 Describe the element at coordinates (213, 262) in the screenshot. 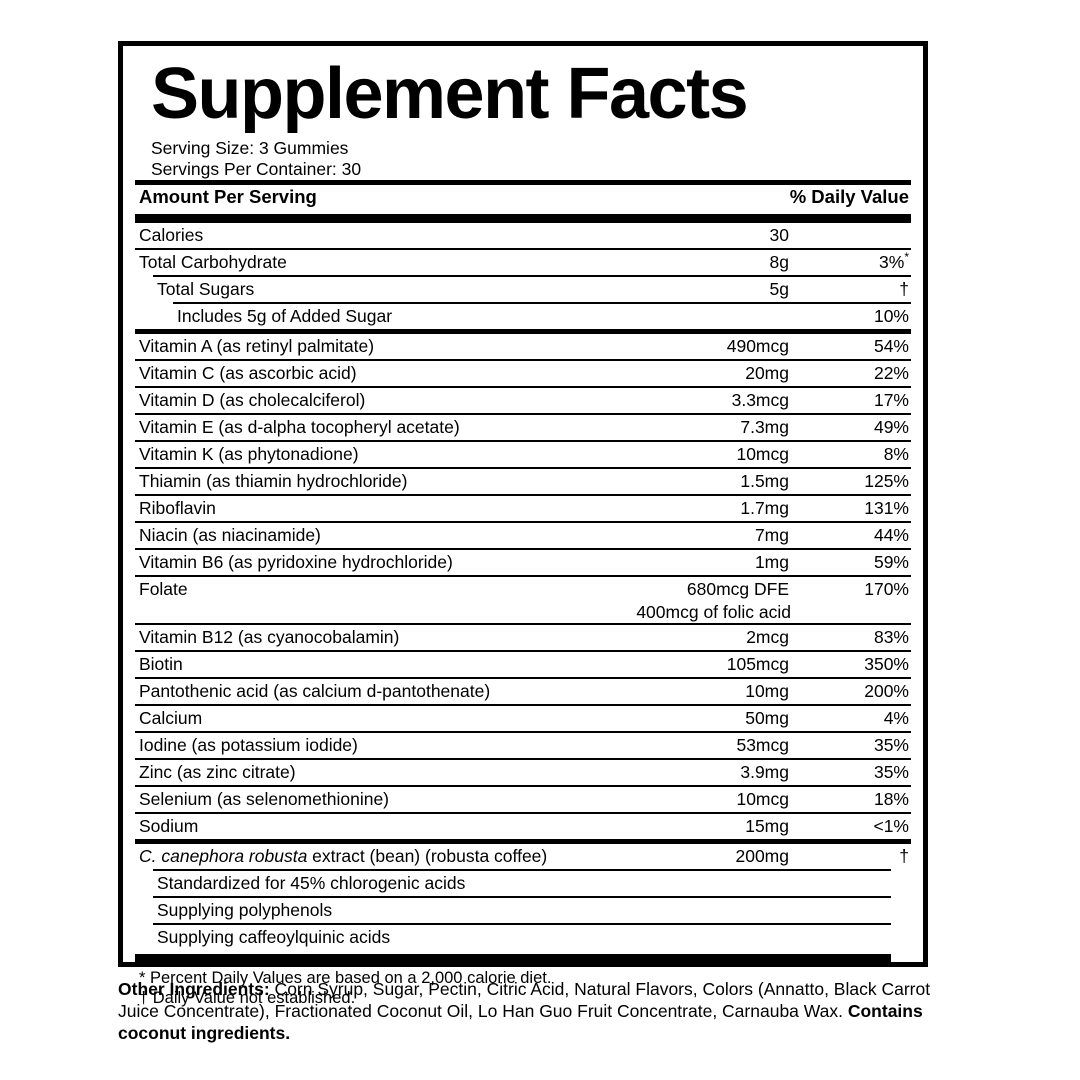

I see `nutrient-name: Total Carbohydrate` at that location.